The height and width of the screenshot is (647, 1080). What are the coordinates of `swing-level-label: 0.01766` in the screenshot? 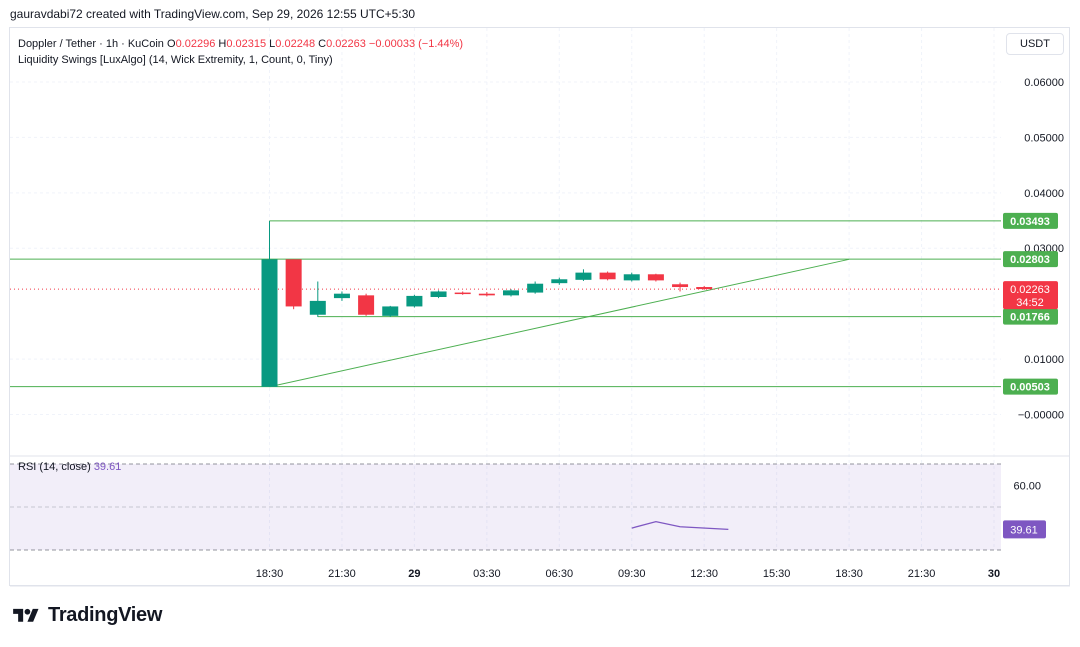 It's located at (1030, 318).